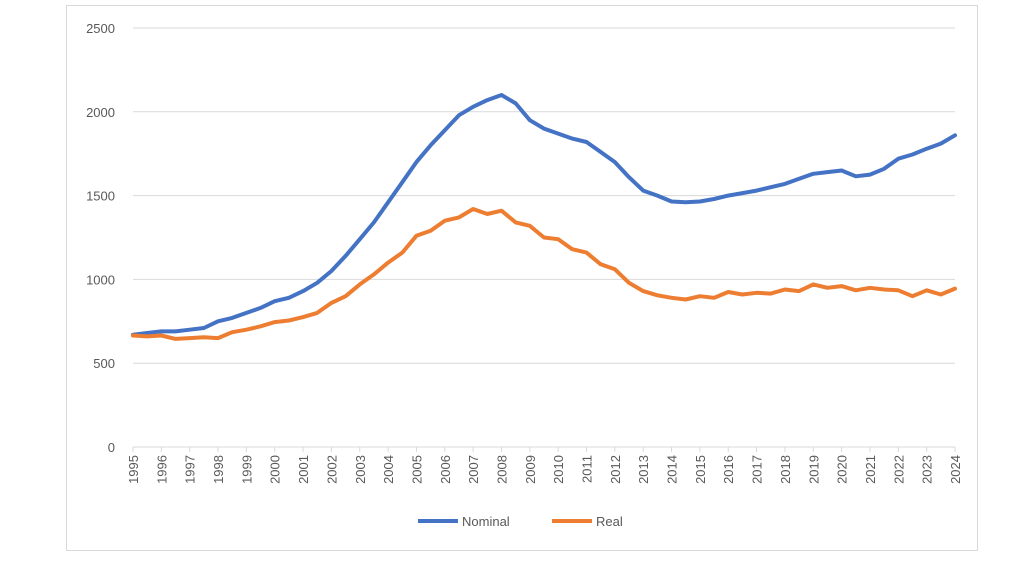  Describe the element at coordinates (842, 469) in the screenshot. I see `x-tick-label: 2020` at that location.